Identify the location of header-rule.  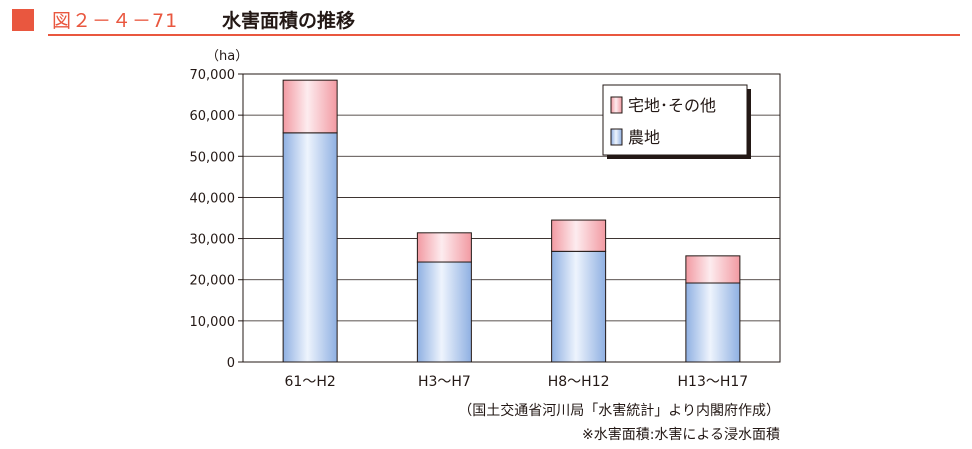
(504, 35).